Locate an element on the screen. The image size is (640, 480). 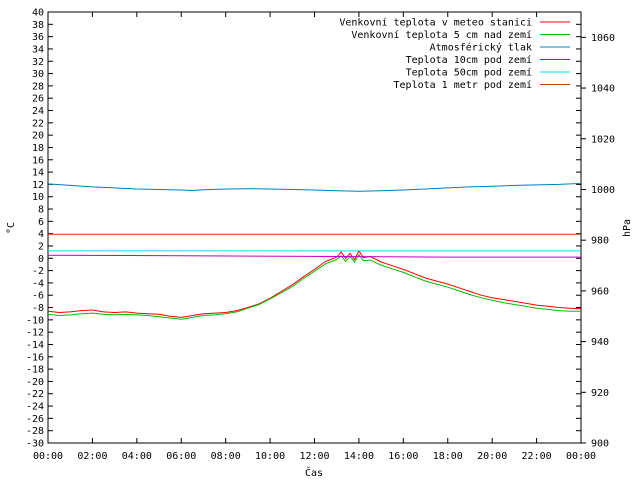
x-tick-label: 06:00 is located at coordinates (181, 456).